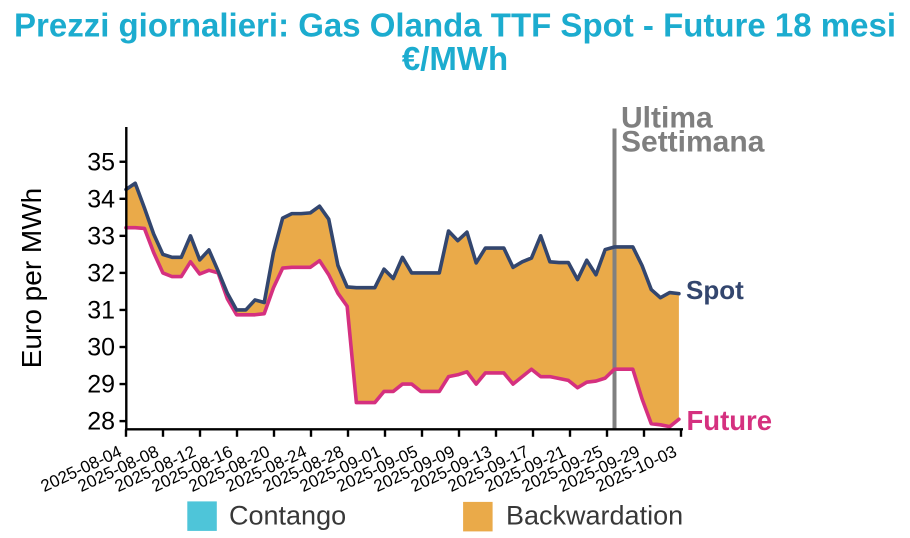  Describe the element at coordinates (101, 162) in the screenshot. I see `svg-text: 35` at that location.